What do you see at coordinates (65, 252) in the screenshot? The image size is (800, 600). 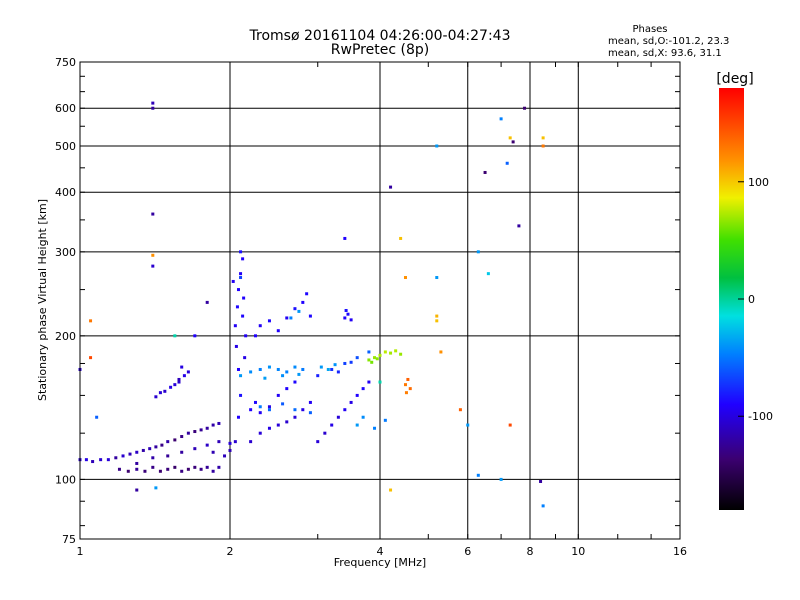 I see `y-tick-label: 300` at bounding box center [65, 252].